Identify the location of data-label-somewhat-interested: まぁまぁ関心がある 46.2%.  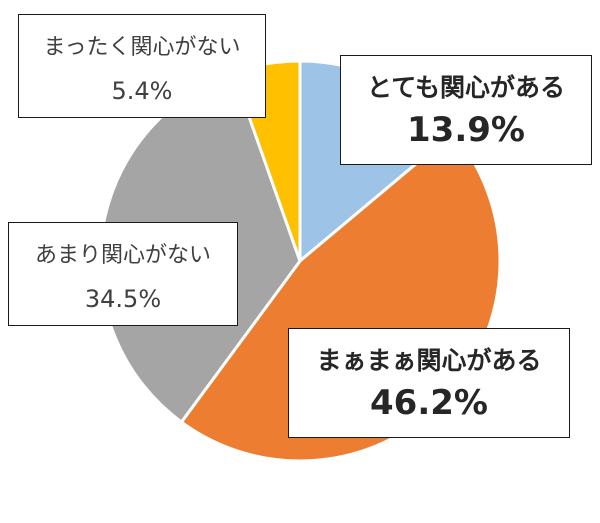
(429, 383).